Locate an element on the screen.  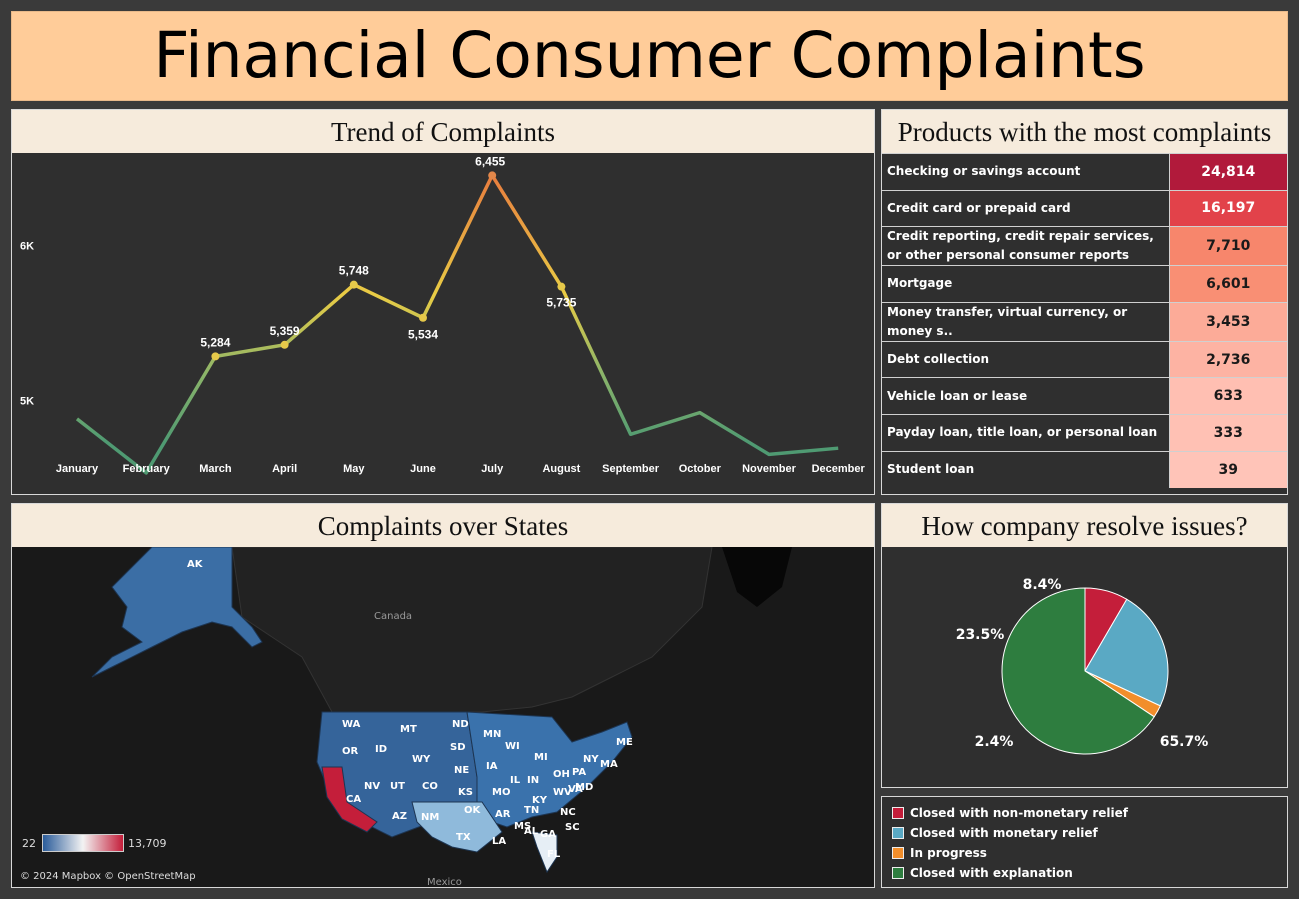
product-count: 16,197 is located at coordinates (1228, 208).